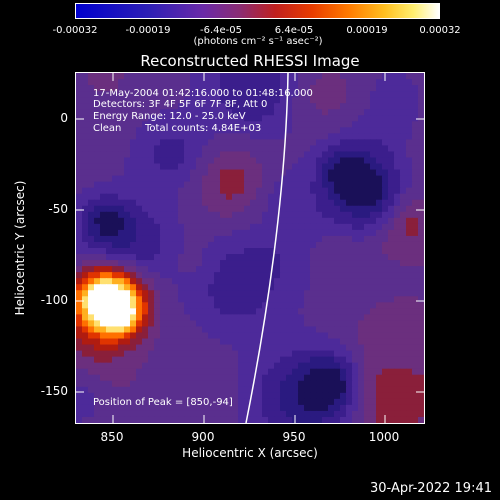  I want to click on y-axis-label: Heliocentric Y (arcsec), so click(20, 248).